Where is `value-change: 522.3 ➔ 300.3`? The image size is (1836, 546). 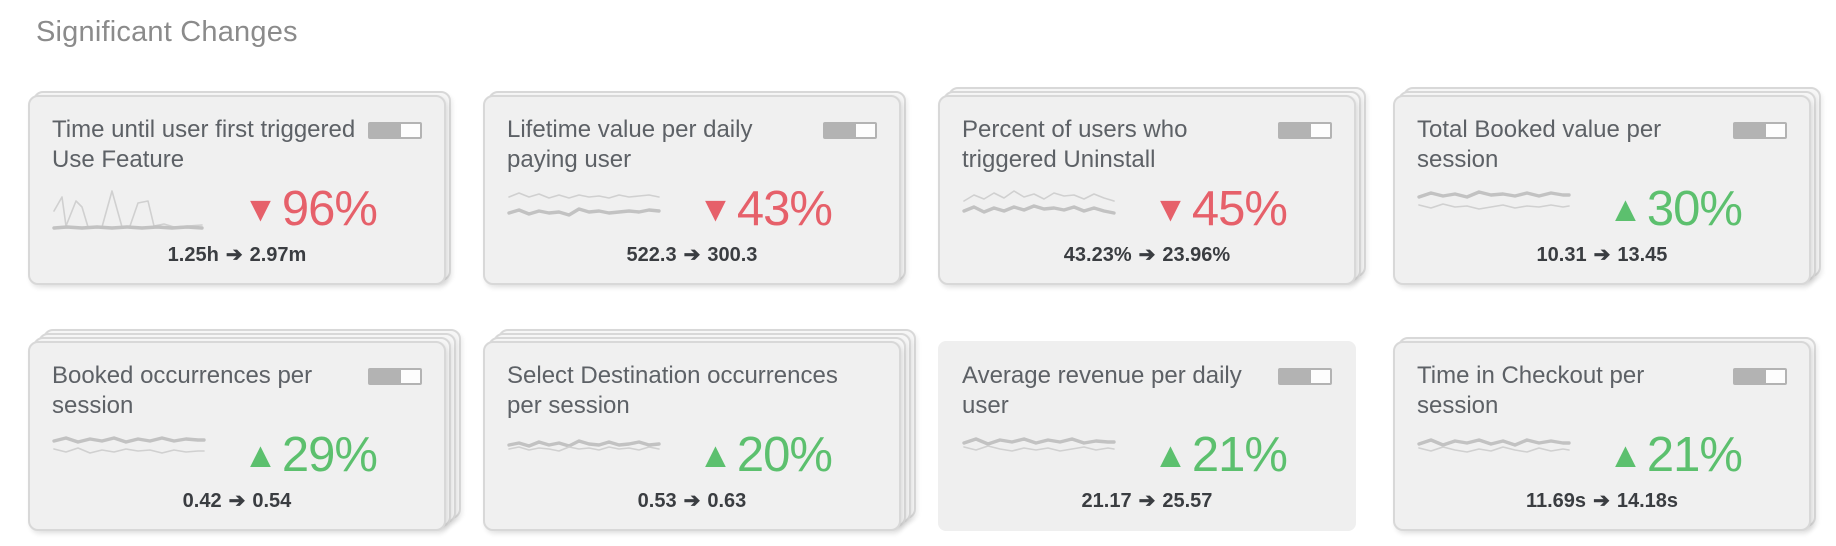 value-change: 522.3 ➔ 300.3 is located at coordinates (692, 254).